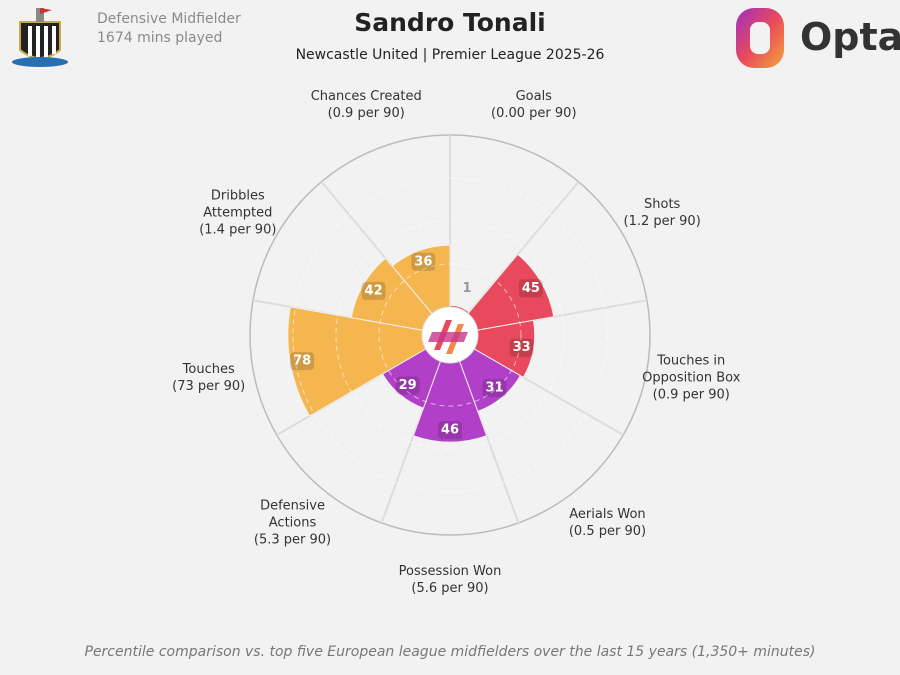  I want to click on category-name: Shots, so click(662, 204).